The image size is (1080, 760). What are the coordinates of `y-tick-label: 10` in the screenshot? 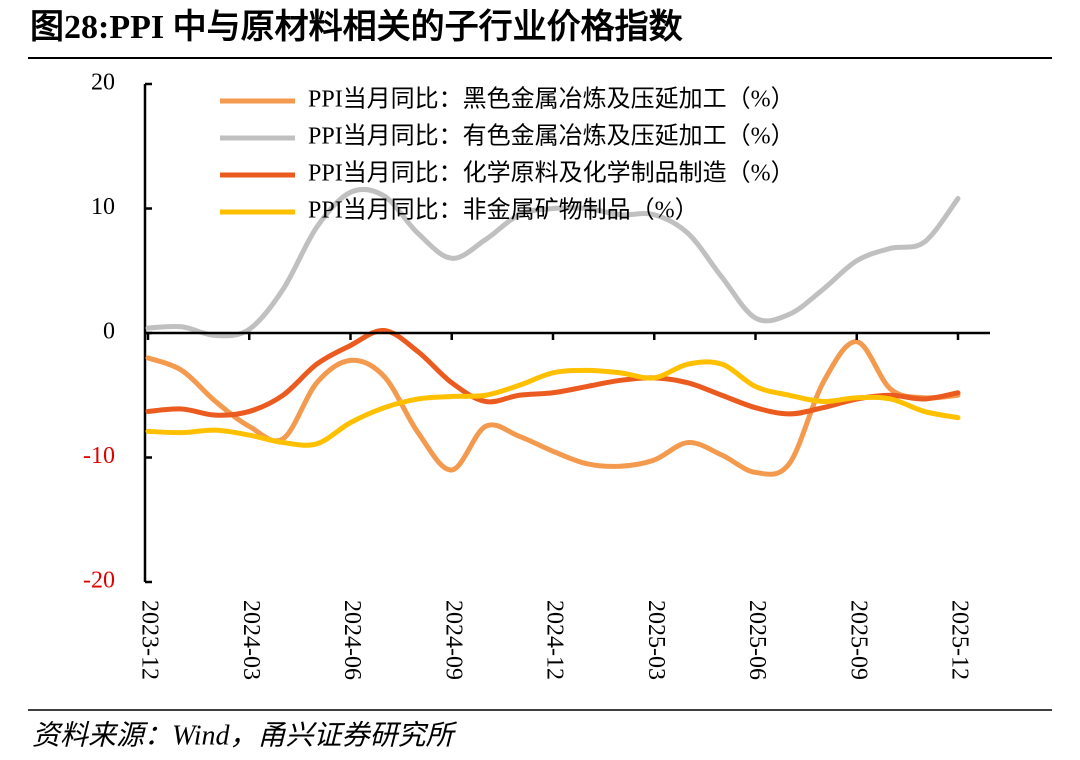 It's located at (103, 207).